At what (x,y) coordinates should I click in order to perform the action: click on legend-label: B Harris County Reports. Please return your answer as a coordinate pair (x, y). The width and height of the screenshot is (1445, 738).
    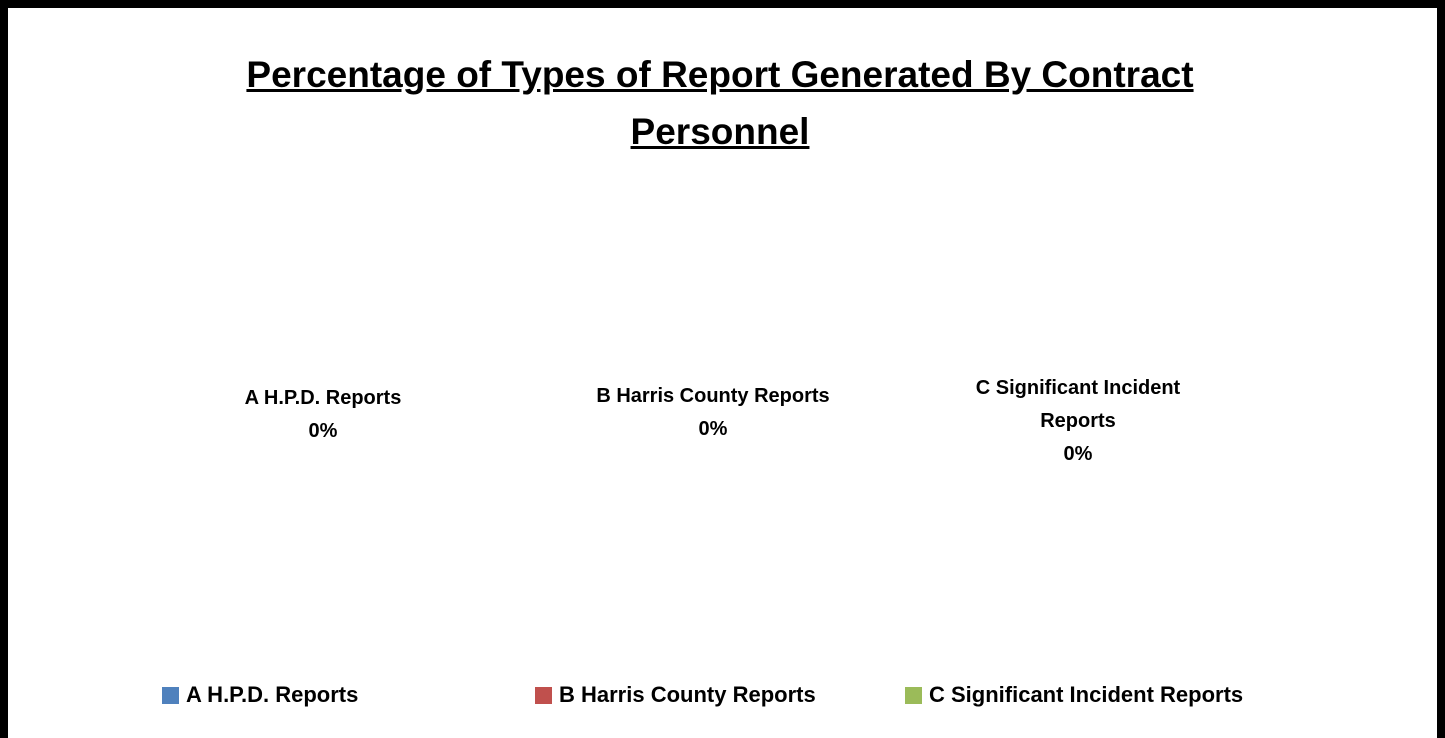
    Looking at the image, I should click on (687, 694).